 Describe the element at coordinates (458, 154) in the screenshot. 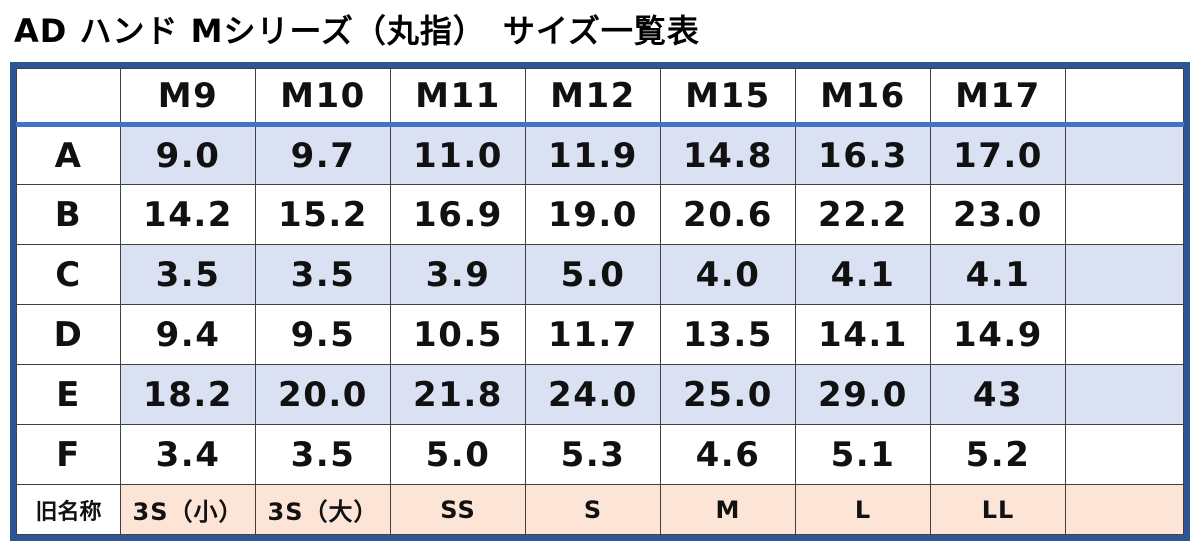

I see `data-cell: 11.0` at that location.